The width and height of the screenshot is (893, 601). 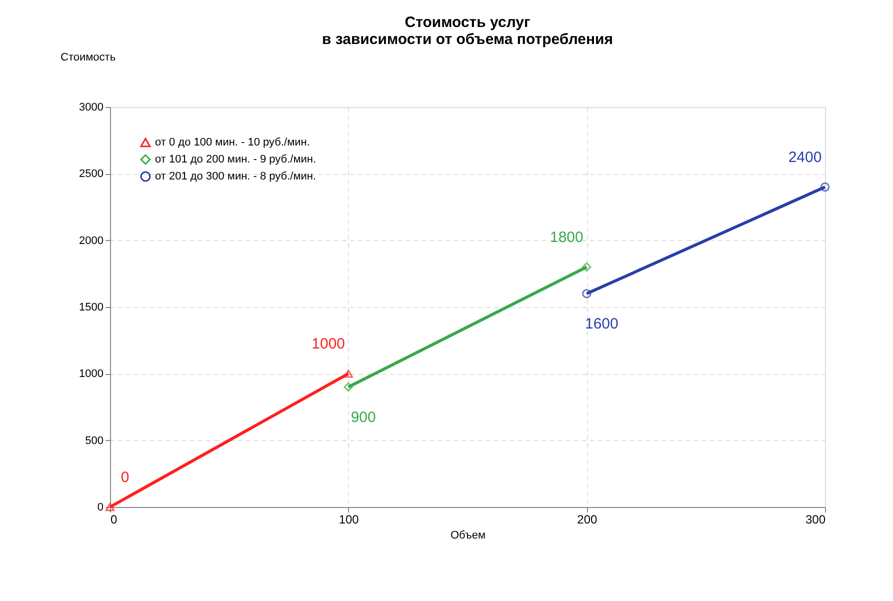 What do you see at coordinates (88, 58) in the screenshot?
I see `y-axis-title: Стоимость` at bounding box center [88, 58].